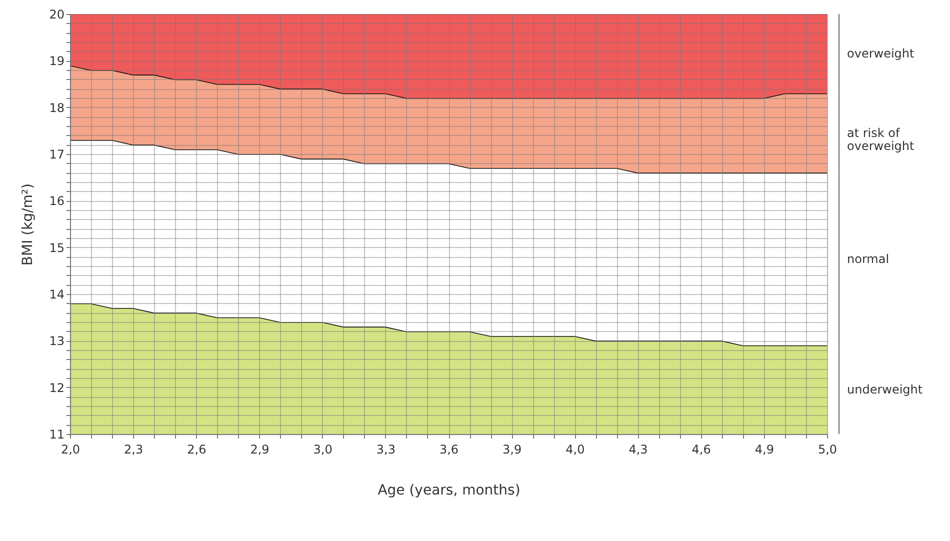 The height and width of the screenshot is (541, 950). Describe the element at coordinates (56, 387) in the screenshot. I see `y-tick-label: 12` at that location.